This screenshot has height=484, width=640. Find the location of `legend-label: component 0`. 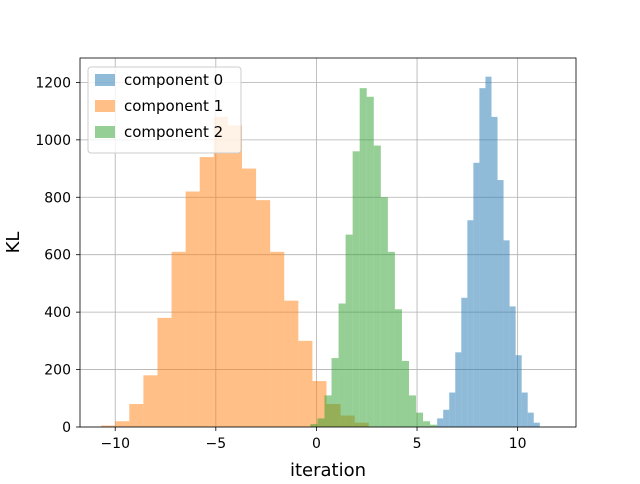

legend-label: component 0 is located at coordinates (173, 80).